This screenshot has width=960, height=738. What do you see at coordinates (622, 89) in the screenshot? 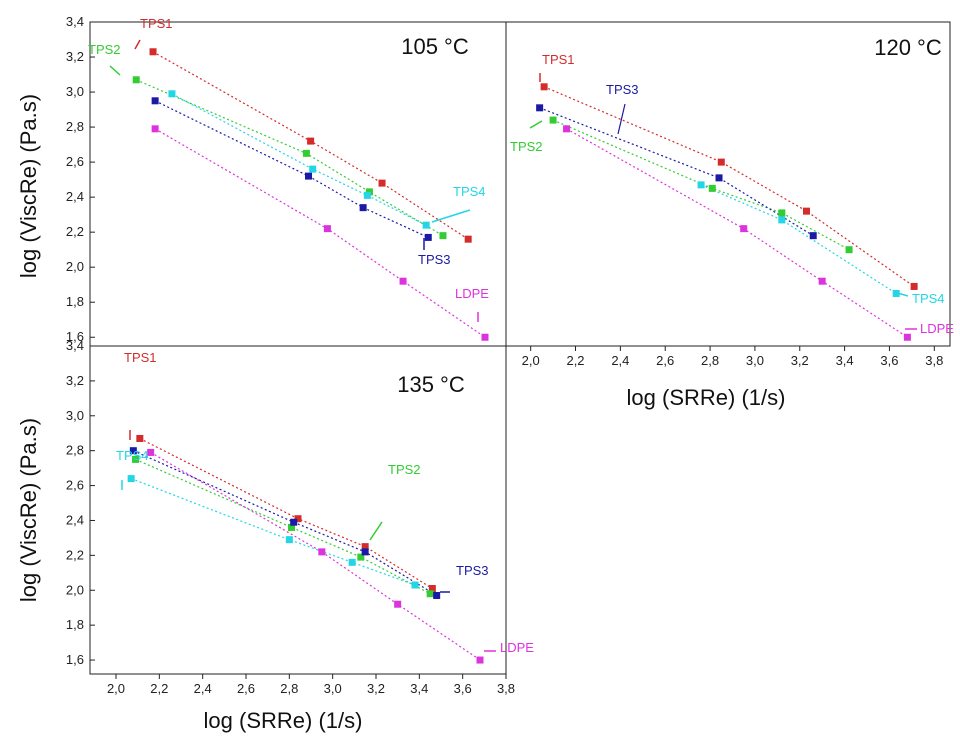
I see `annotation-tps3: TPS3` at bounding box center [622, 89].